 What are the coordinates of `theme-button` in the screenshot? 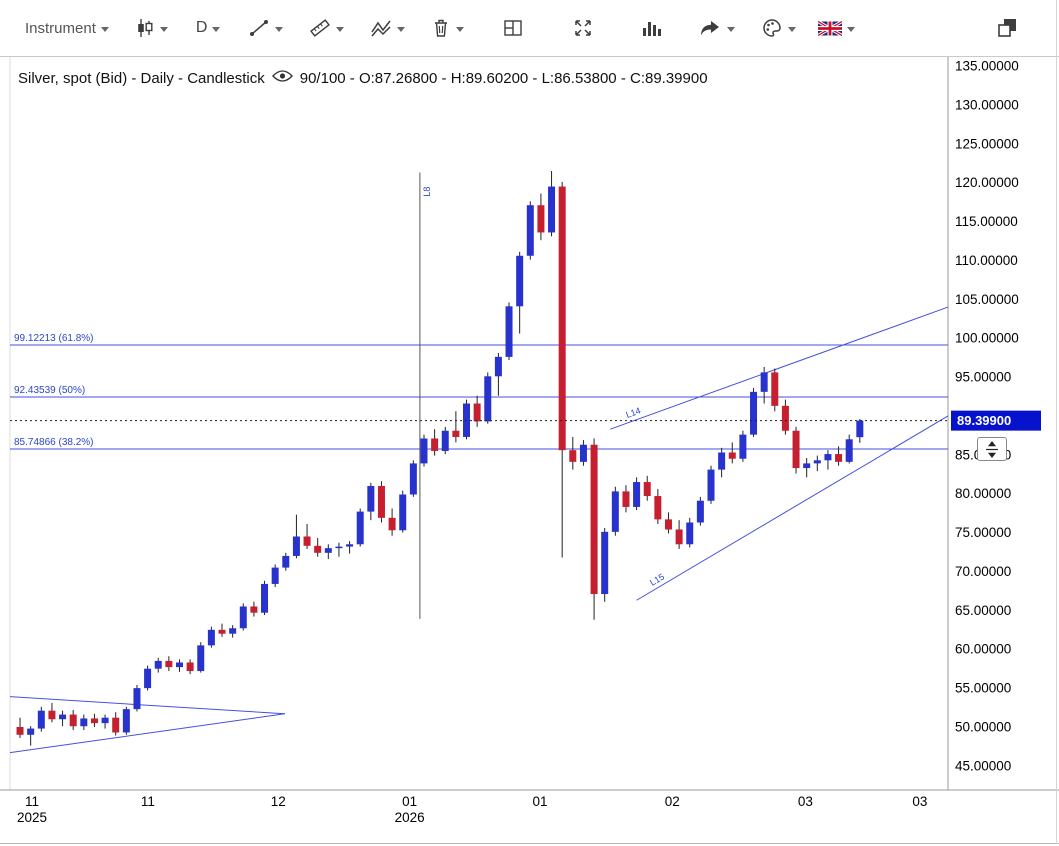 It's located at (779, 28).